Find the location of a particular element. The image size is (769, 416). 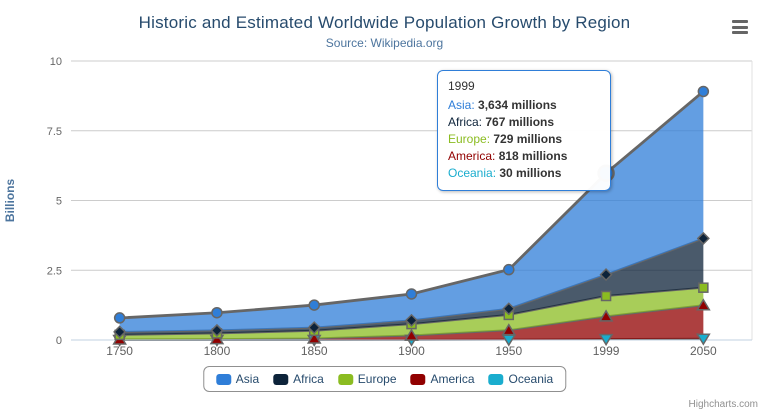

context-menu-button is located at coordinates (740, 27).